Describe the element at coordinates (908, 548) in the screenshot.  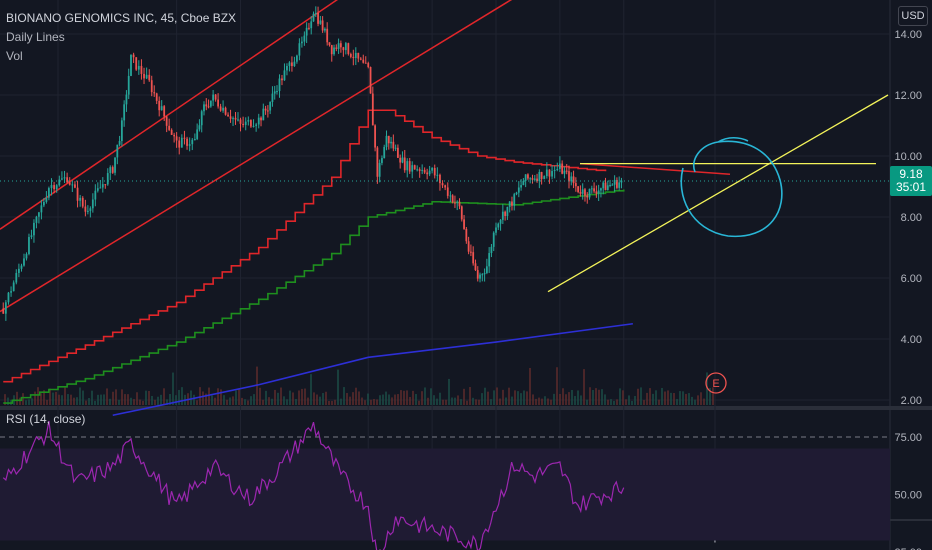
I see `rsi-tick-label: 25.00` at that location.